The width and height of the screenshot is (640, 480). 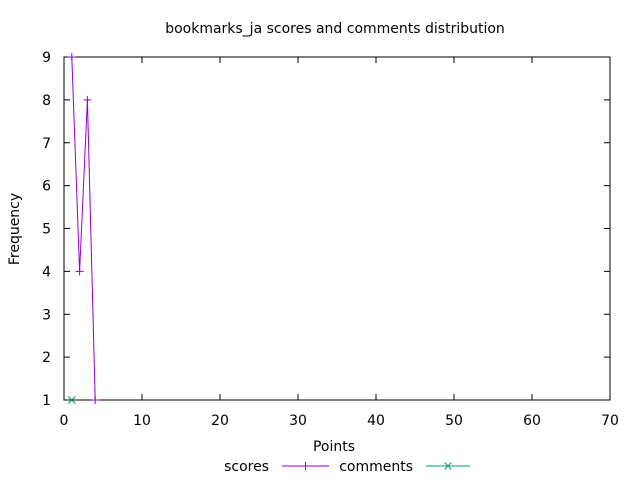 I want to click on x-tick-label: 50, so click(x=454, y=421).